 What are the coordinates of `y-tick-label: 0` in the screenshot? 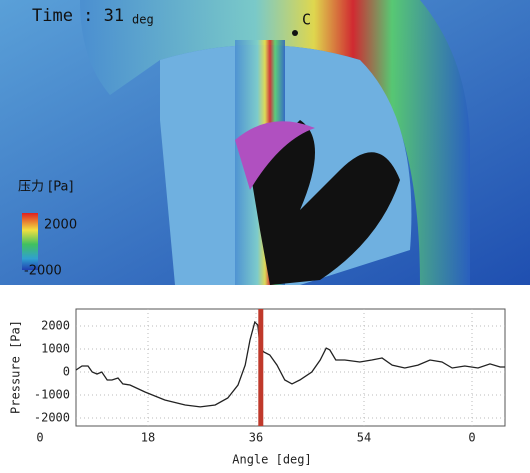 It's located at (66, 371).